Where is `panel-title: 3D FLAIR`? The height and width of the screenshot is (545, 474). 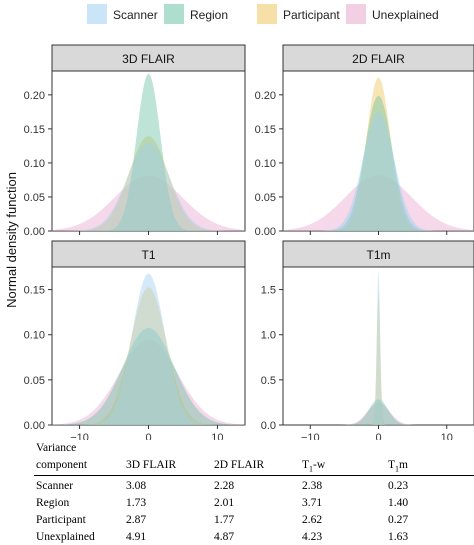
panel-title: 3D FLAIR is located at coordinates (148, 59).